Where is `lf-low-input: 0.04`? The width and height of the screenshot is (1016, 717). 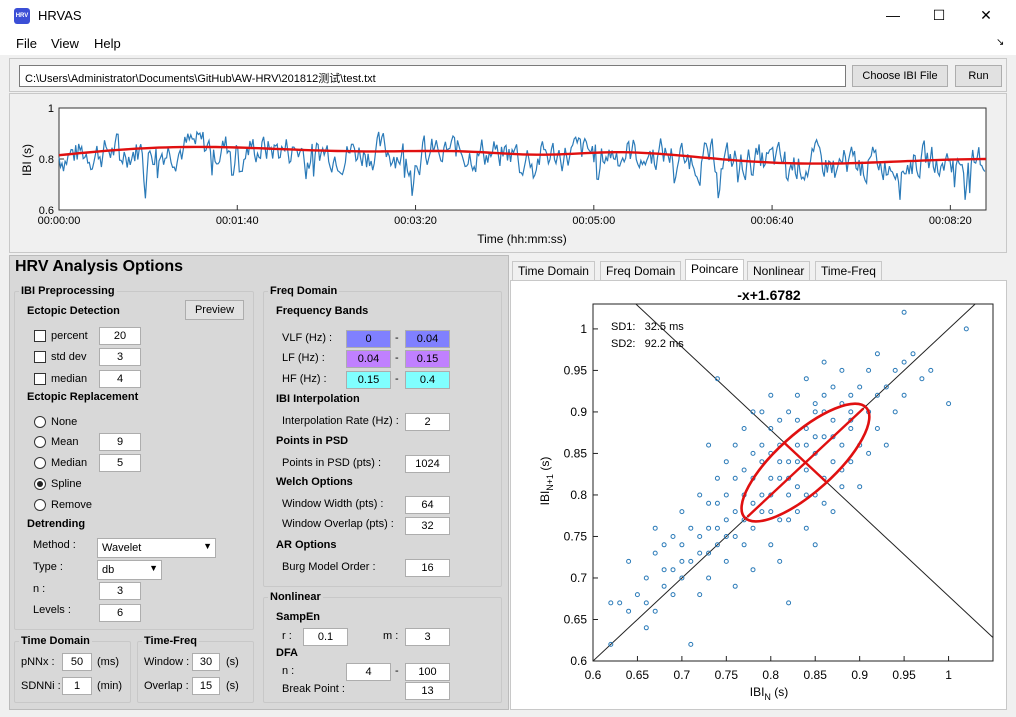 lf-low-input: 0.04 is located at coordinates (368, 359).